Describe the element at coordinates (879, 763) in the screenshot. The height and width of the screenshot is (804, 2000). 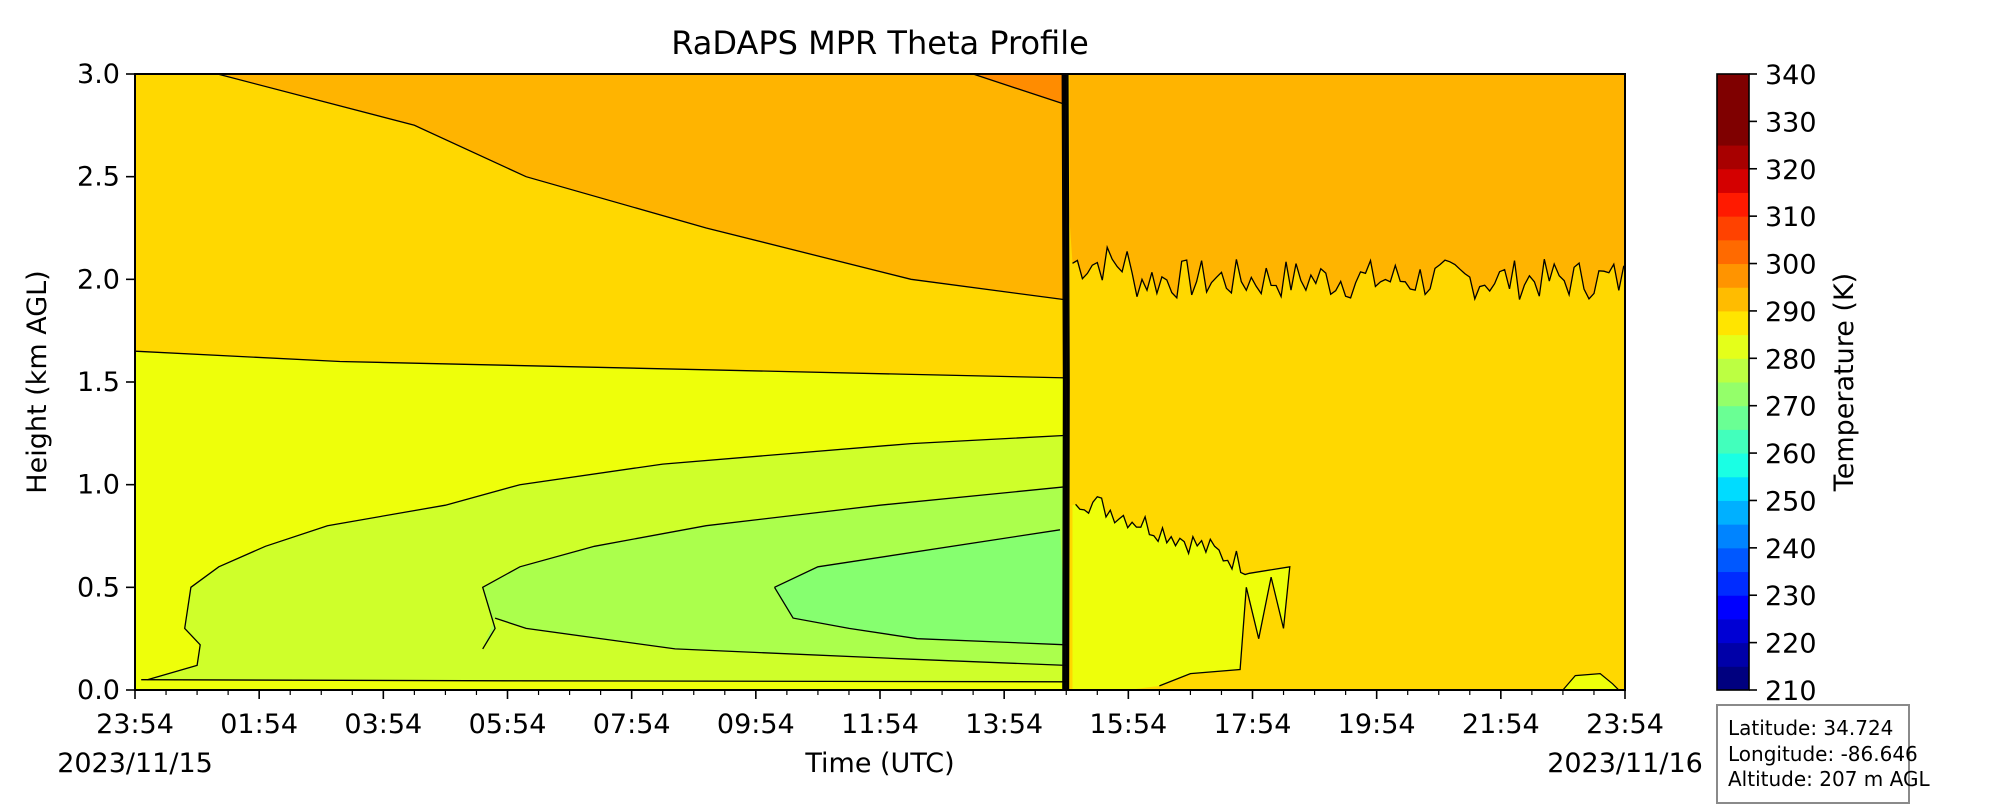
I see `x-axis-label: Time (UTC)` at that location.